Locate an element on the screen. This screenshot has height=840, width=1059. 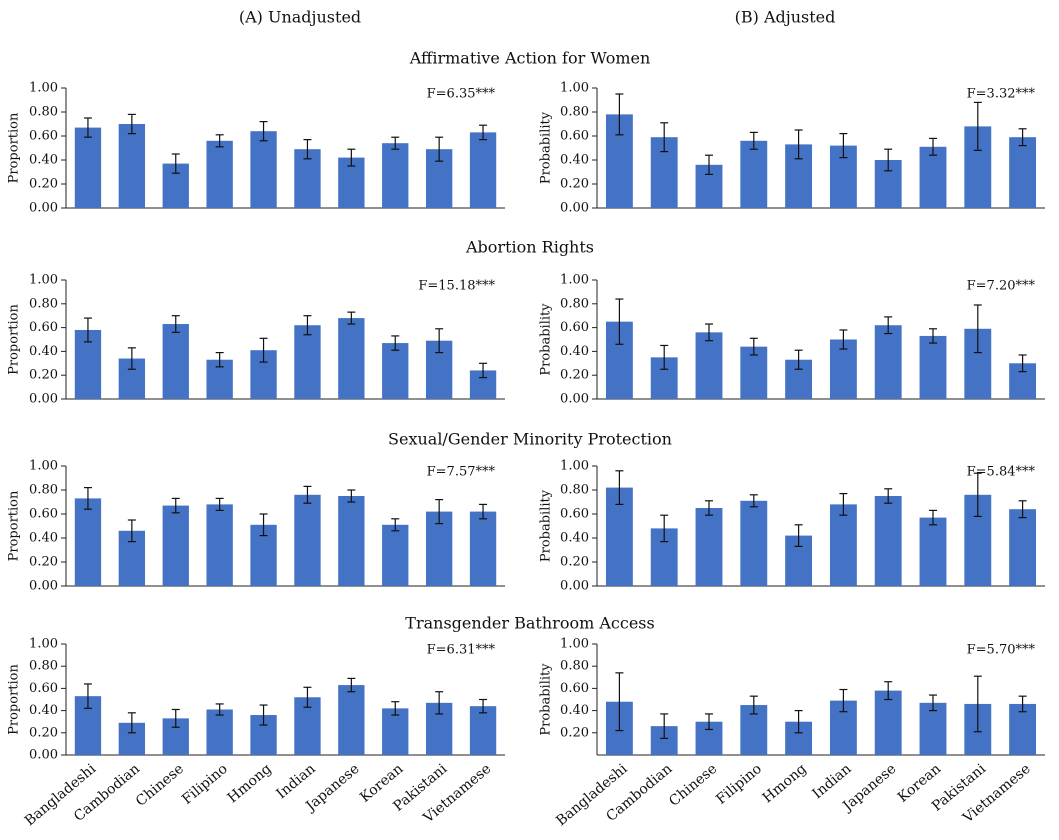
annotation: F=3.32*** is located at coordinates (1001, 94).